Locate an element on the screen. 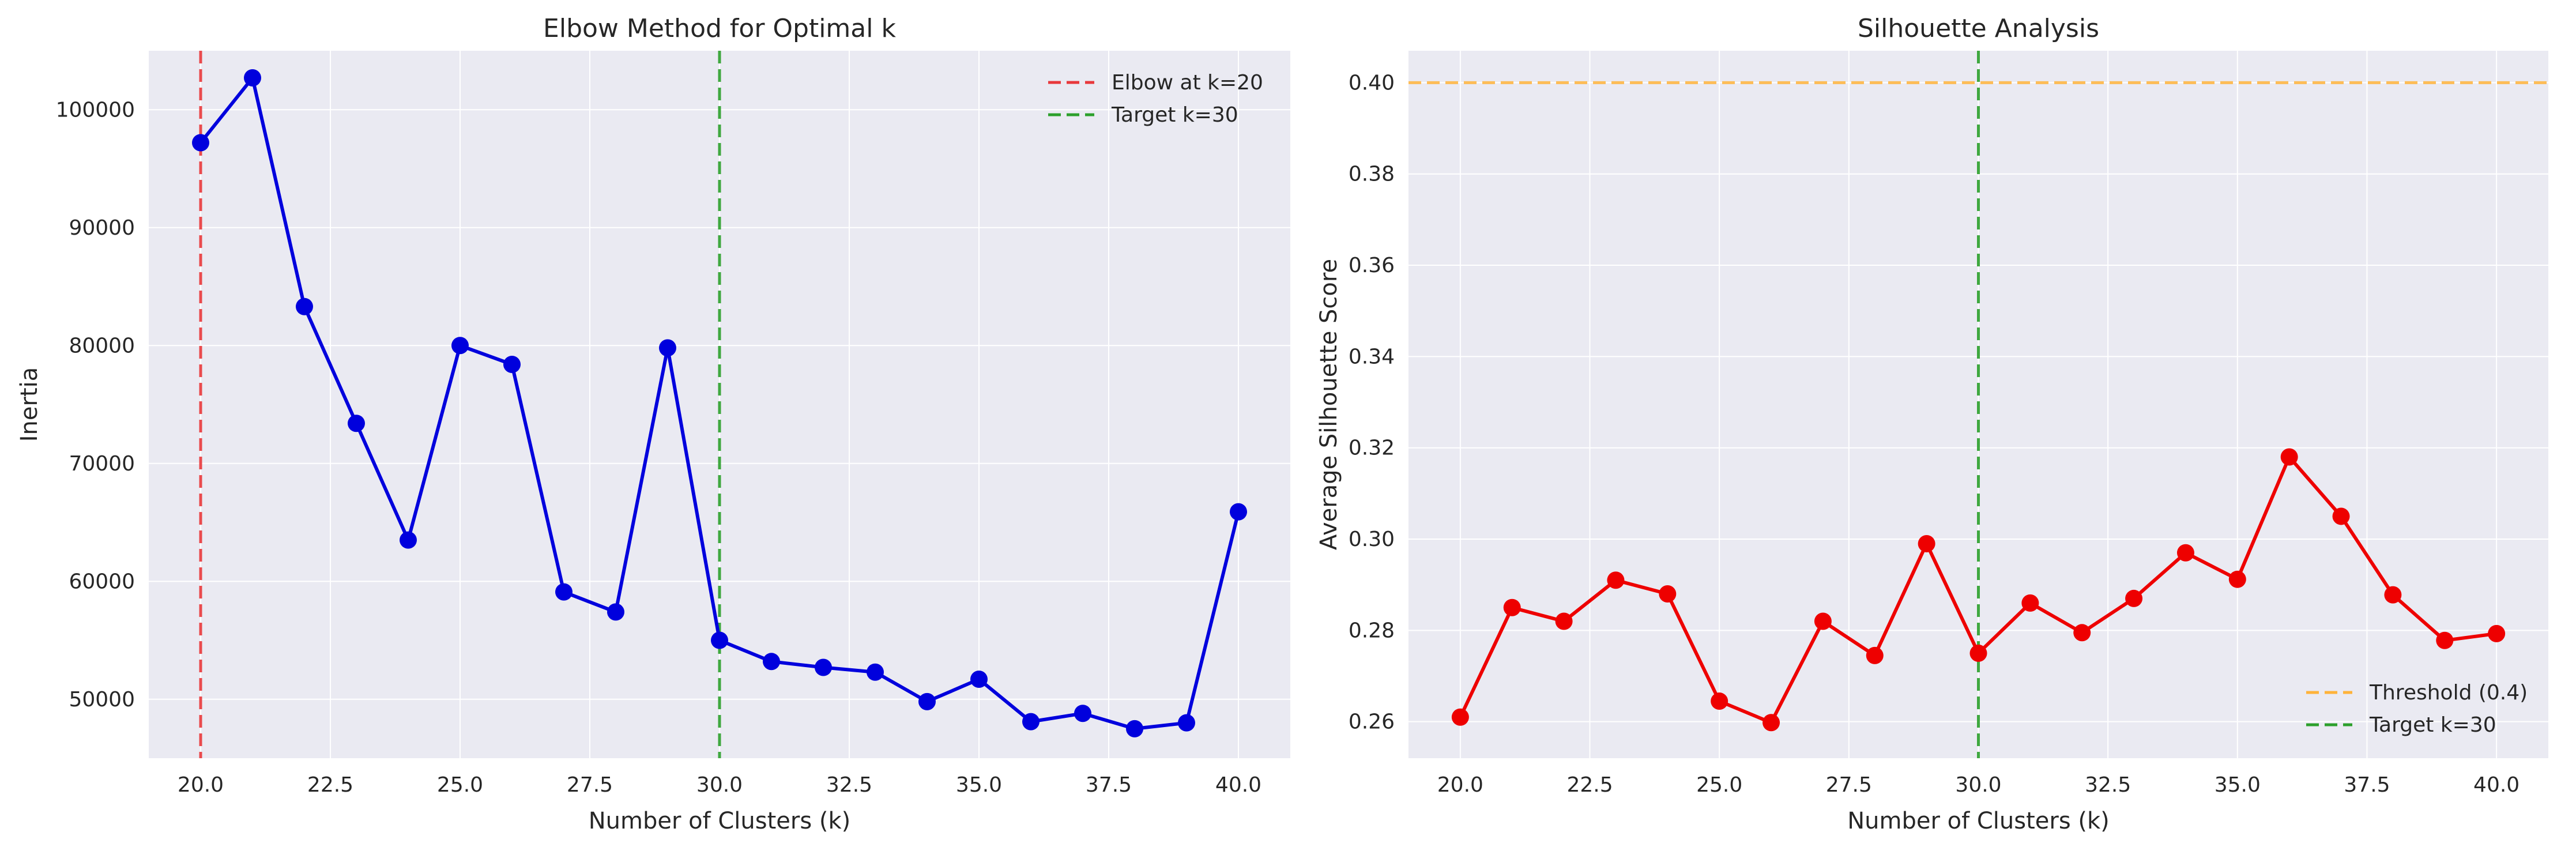 This screenshot has width=2576, height=847. y-tick-label: 0.40 is located at coordinates (1372, 83).